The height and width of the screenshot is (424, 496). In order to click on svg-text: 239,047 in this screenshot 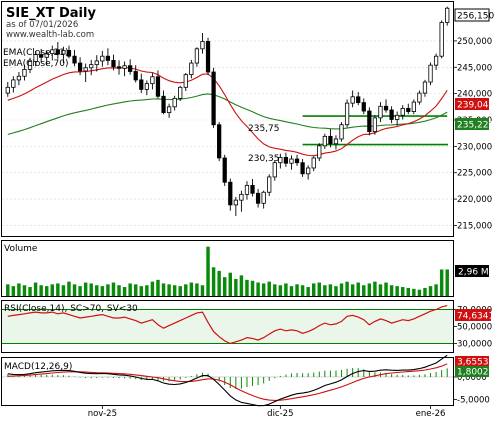, I will do `click(475, 106)`.